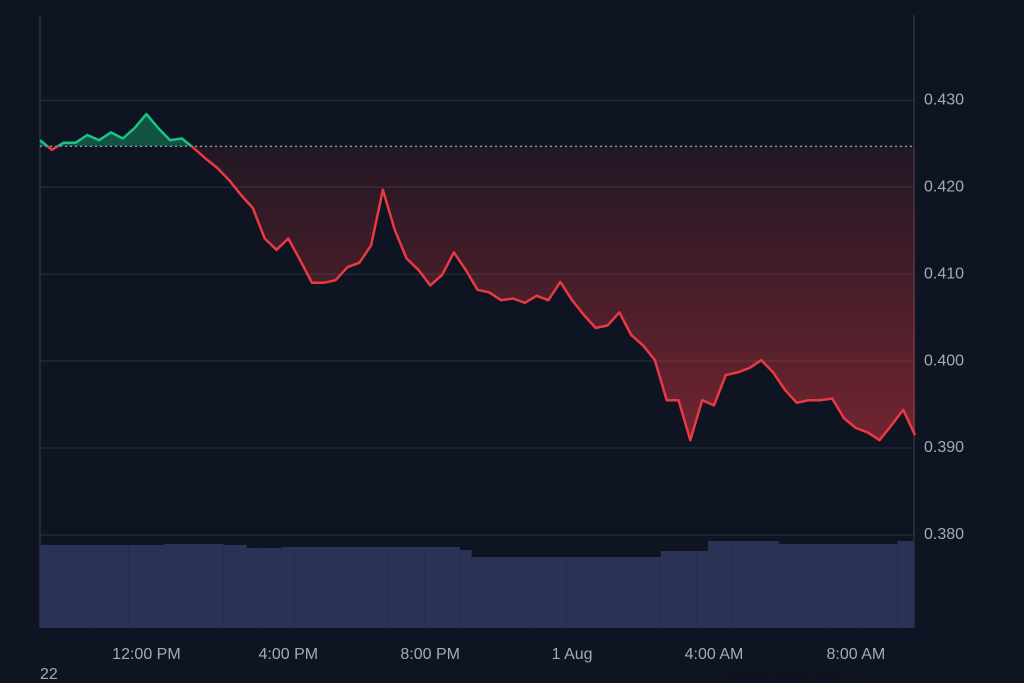 This screenshot has height=683, width=1024. Describe the element at coordinates (146, 654) in the screenshot. I see `x-tick-label: 12:00 PM` at that location.